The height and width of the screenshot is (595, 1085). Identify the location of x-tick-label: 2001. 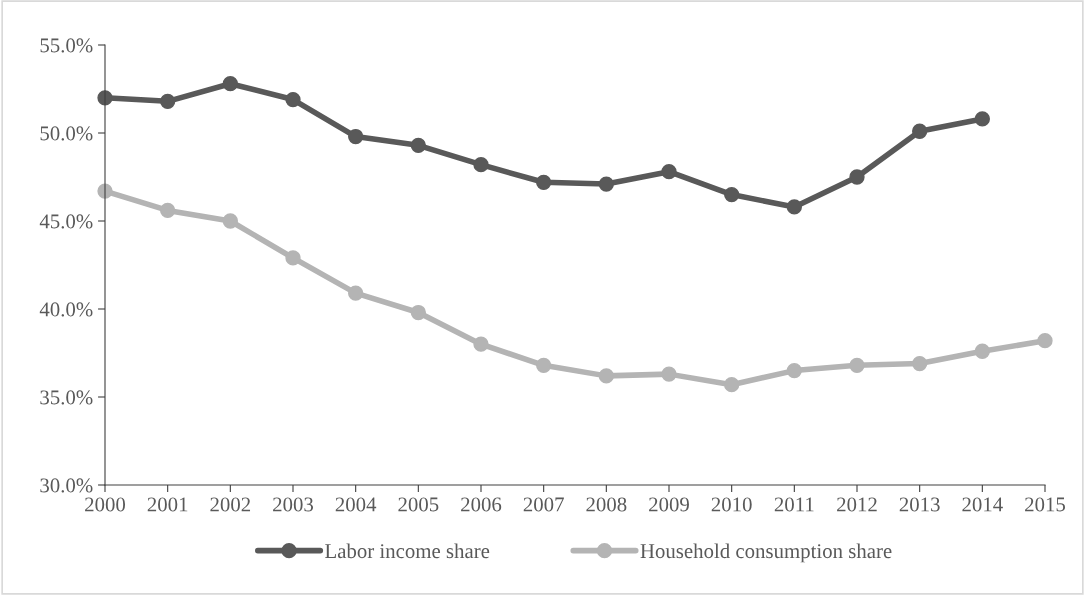
(167, 504).